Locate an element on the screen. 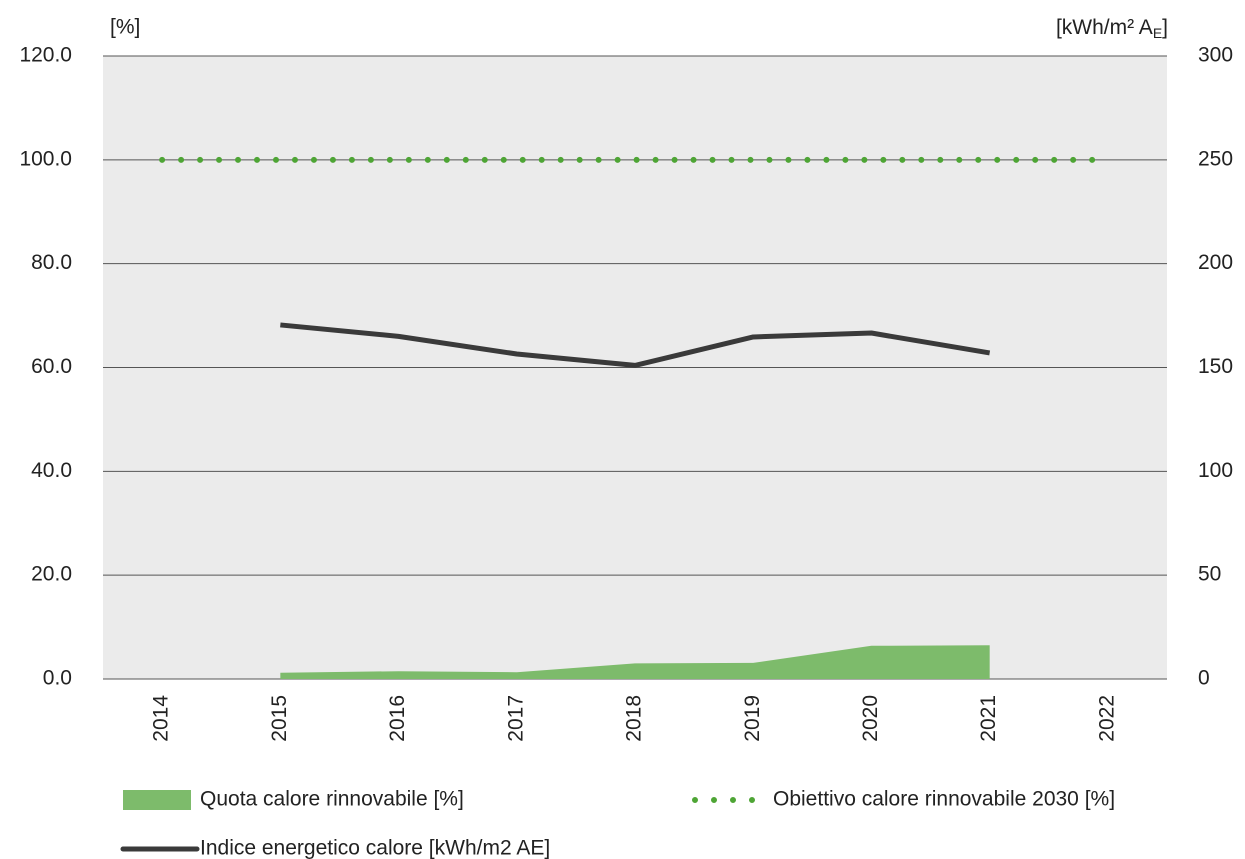 Image resolution: width=1245 pixels, height=859 pixels. y-tick-label: 100.0 is located at coordinates (45, 158).